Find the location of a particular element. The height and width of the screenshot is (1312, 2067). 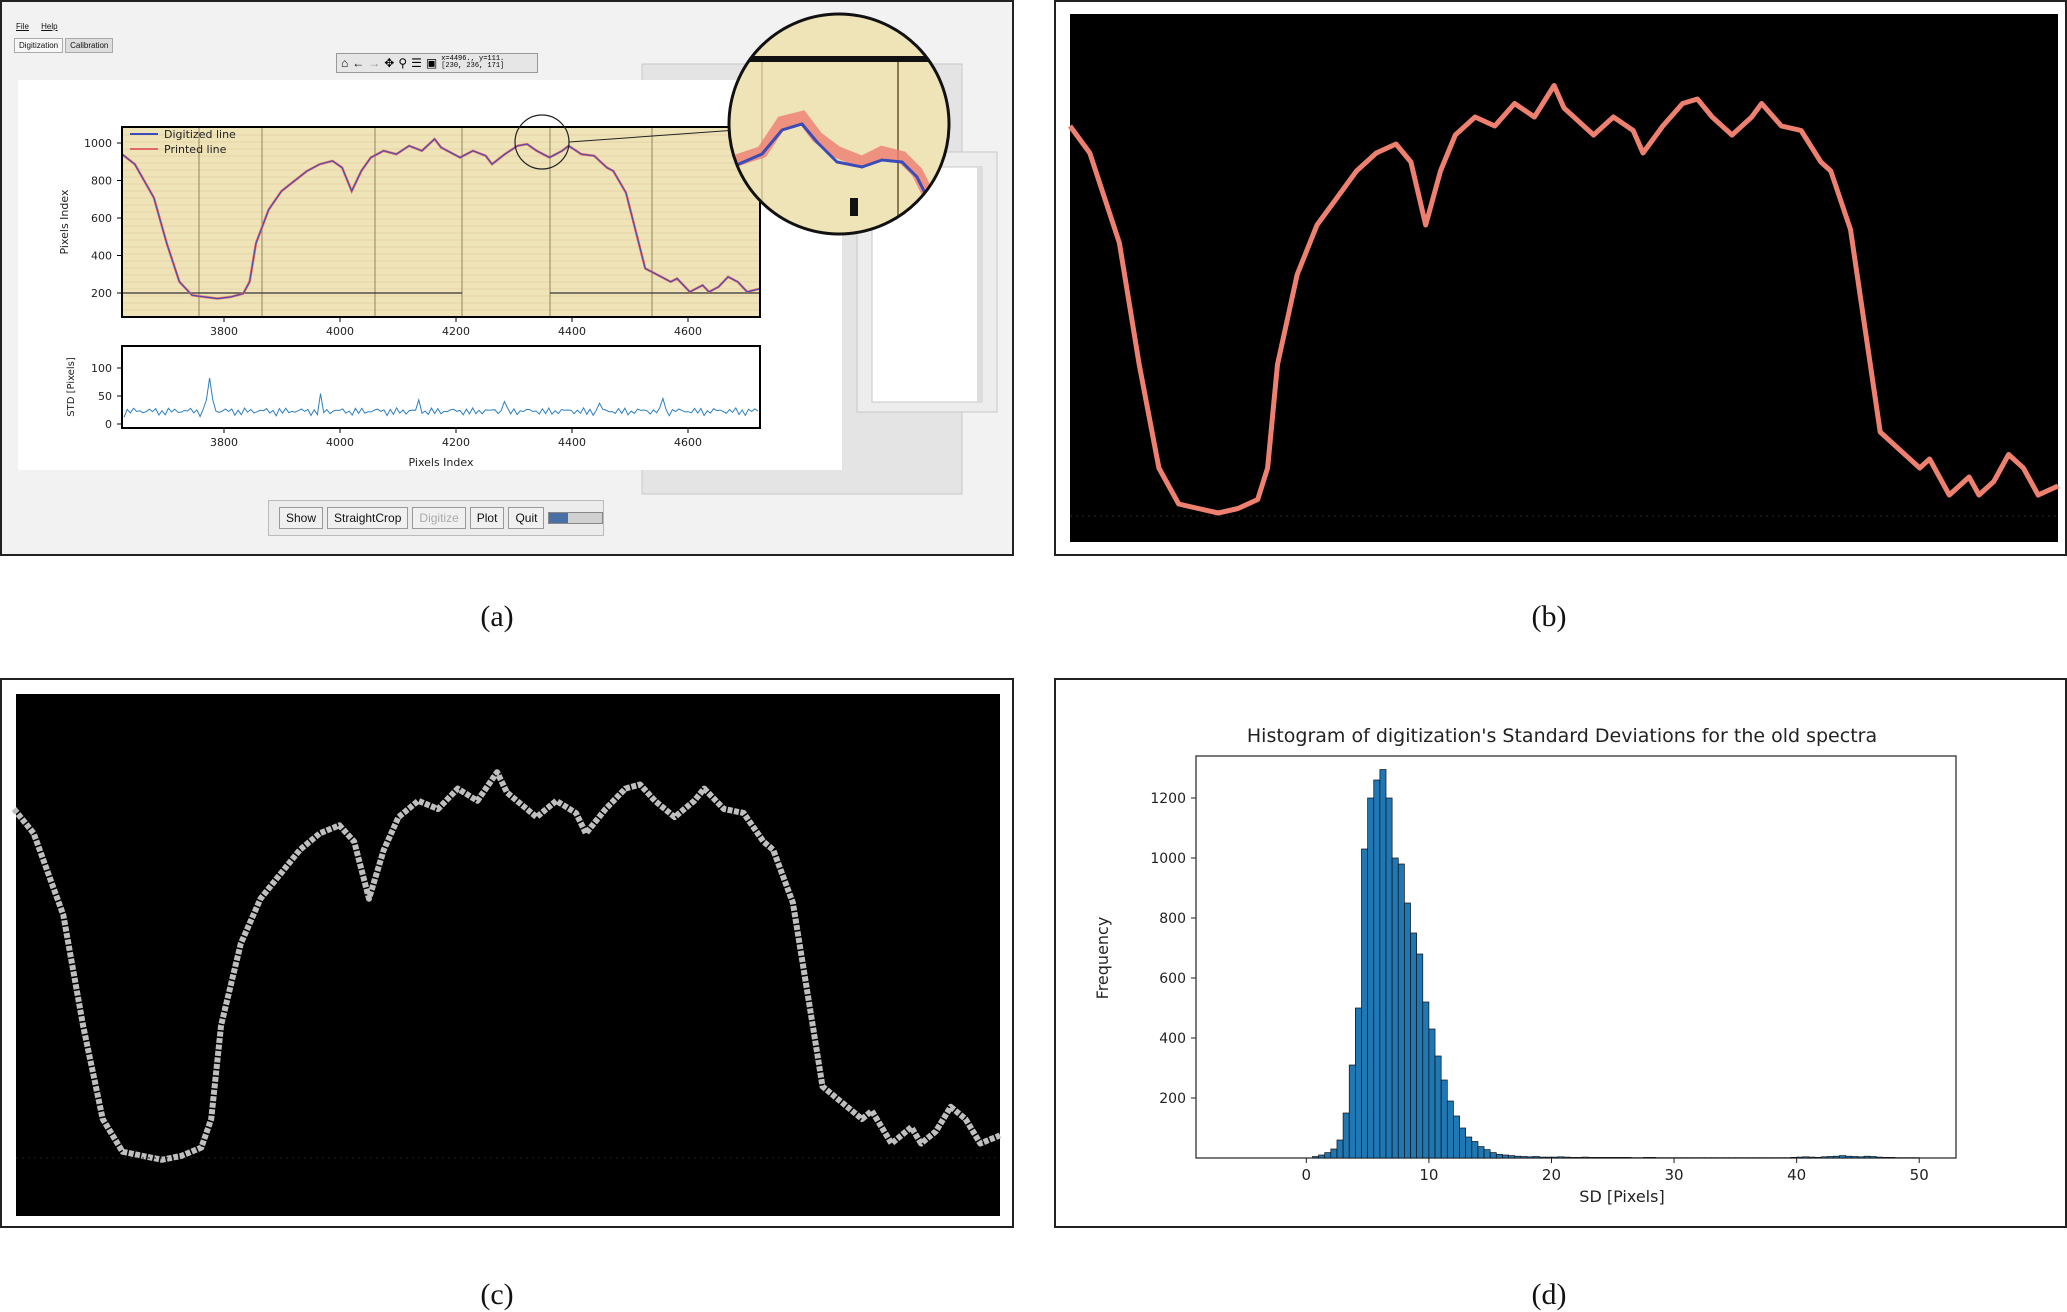

x-tick-label: 10 is located at coordinates (1428, 1175).